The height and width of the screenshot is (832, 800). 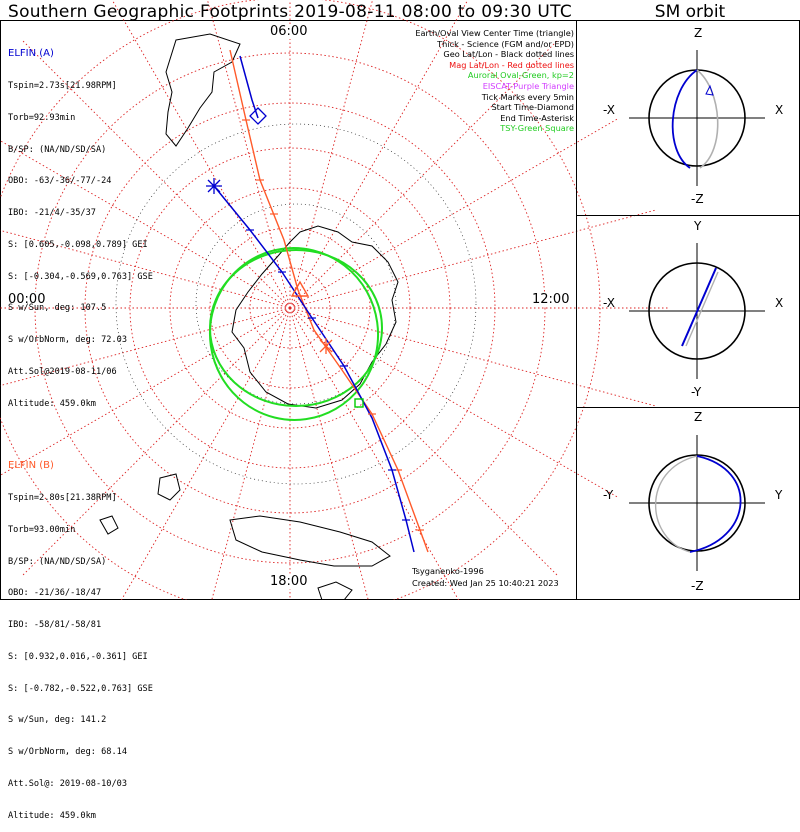 I want to click on sm1-elfin-b-orbit, so click(x=707, y=119).